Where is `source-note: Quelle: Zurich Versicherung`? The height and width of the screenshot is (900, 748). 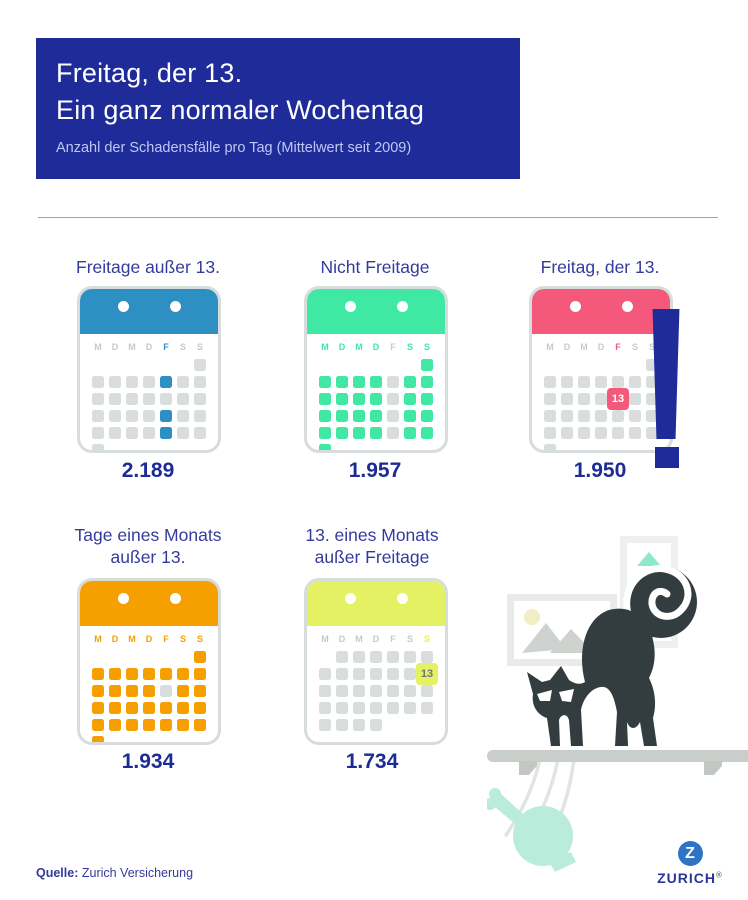 source-note: Quelle: Zurich Versicherung is located at coordinates (114, 873).